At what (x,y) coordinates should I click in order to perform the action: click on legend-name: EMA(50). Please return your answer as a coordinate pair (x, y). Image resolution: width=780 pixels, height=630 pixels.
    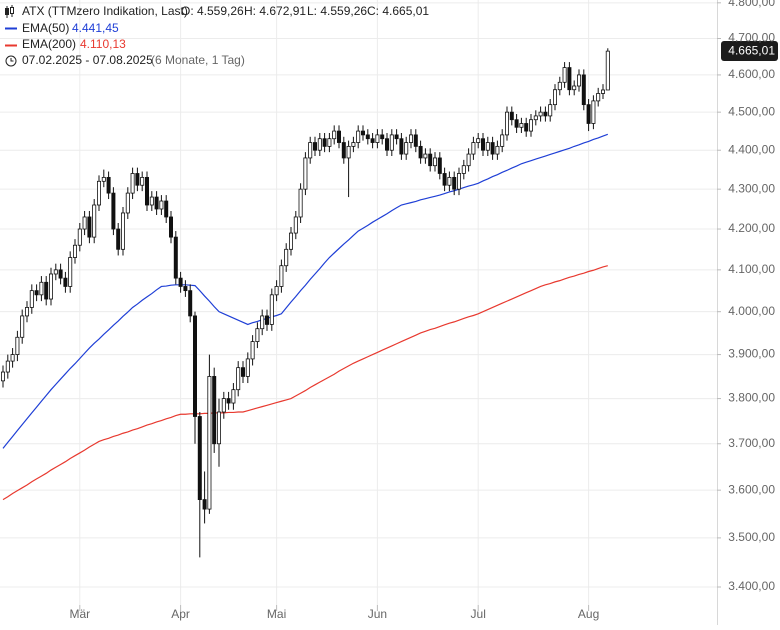
    Looking at the image, I should click on (45, 28).